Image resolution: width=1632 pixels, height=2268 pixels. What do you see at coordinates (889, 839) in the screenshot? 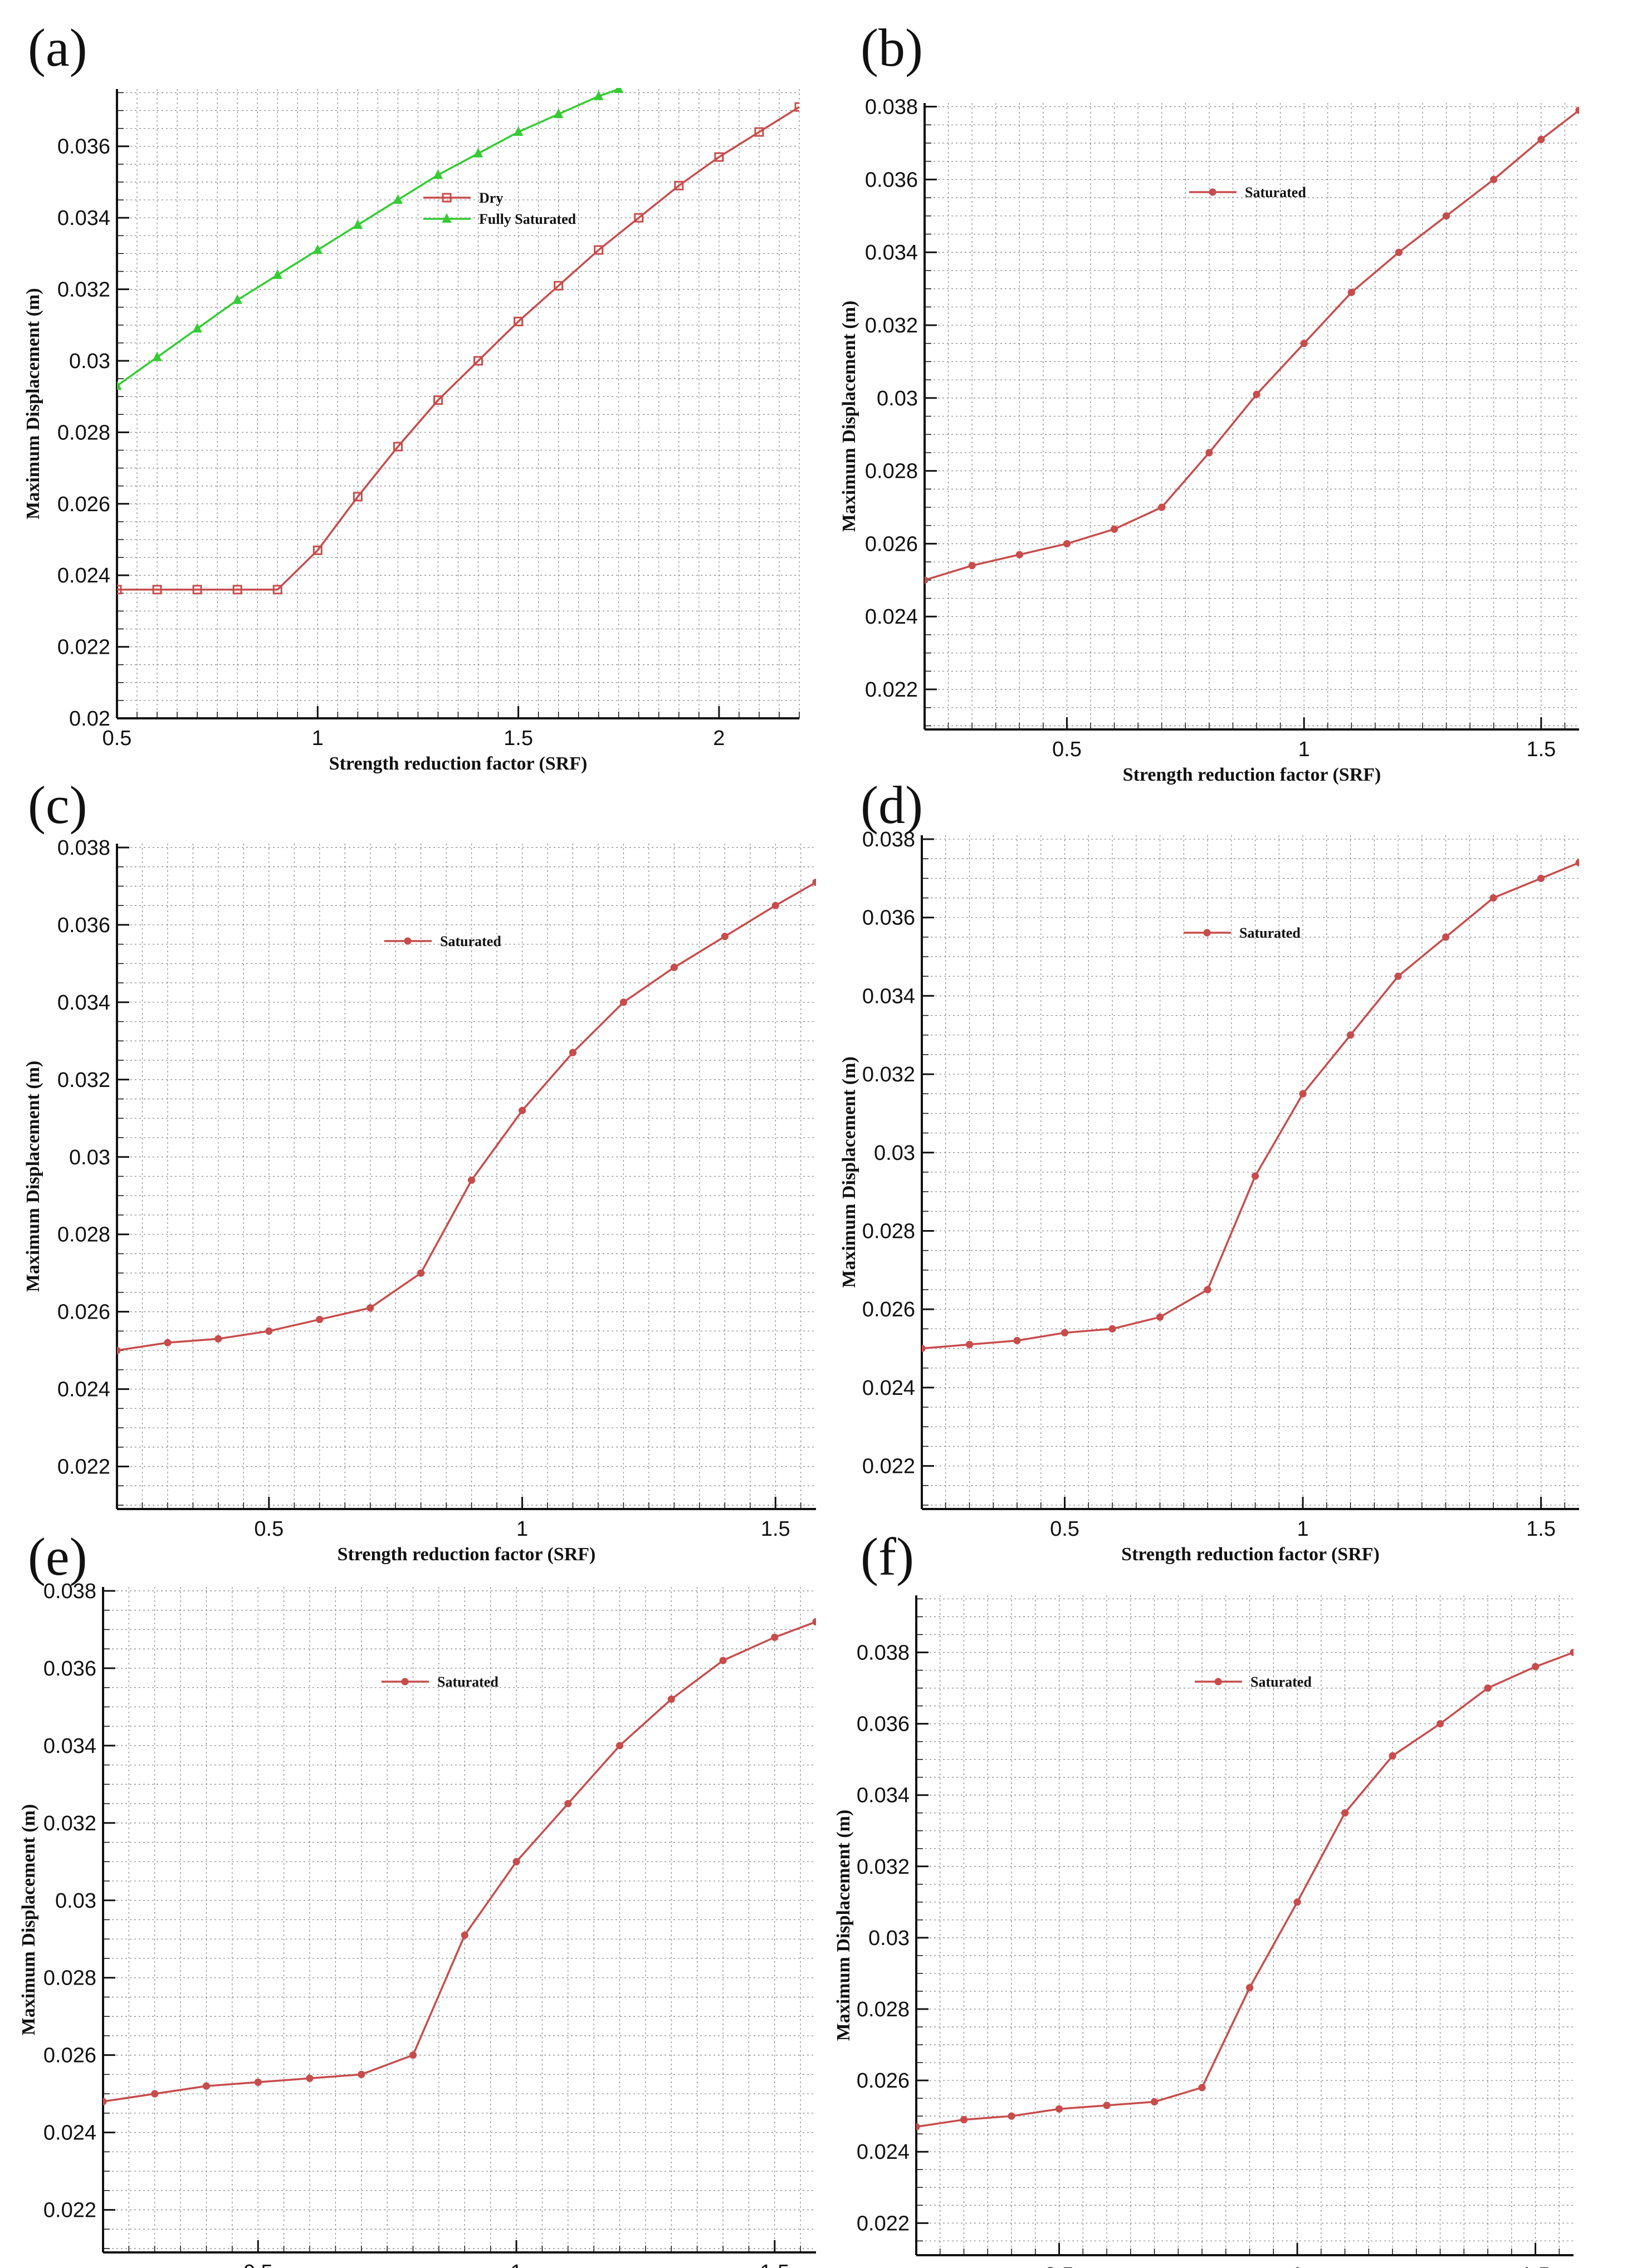
I see `y-tick-label: 0.038` at bounding box center [889, 839].